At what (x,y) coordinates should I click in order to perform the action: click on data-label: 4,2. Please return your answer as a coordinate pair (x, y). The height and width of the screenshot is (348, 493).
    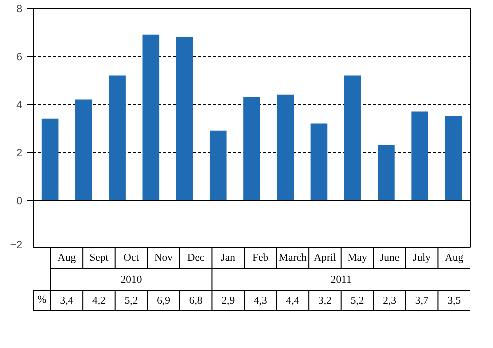
    Looking at the image, I should click on (99, 301).